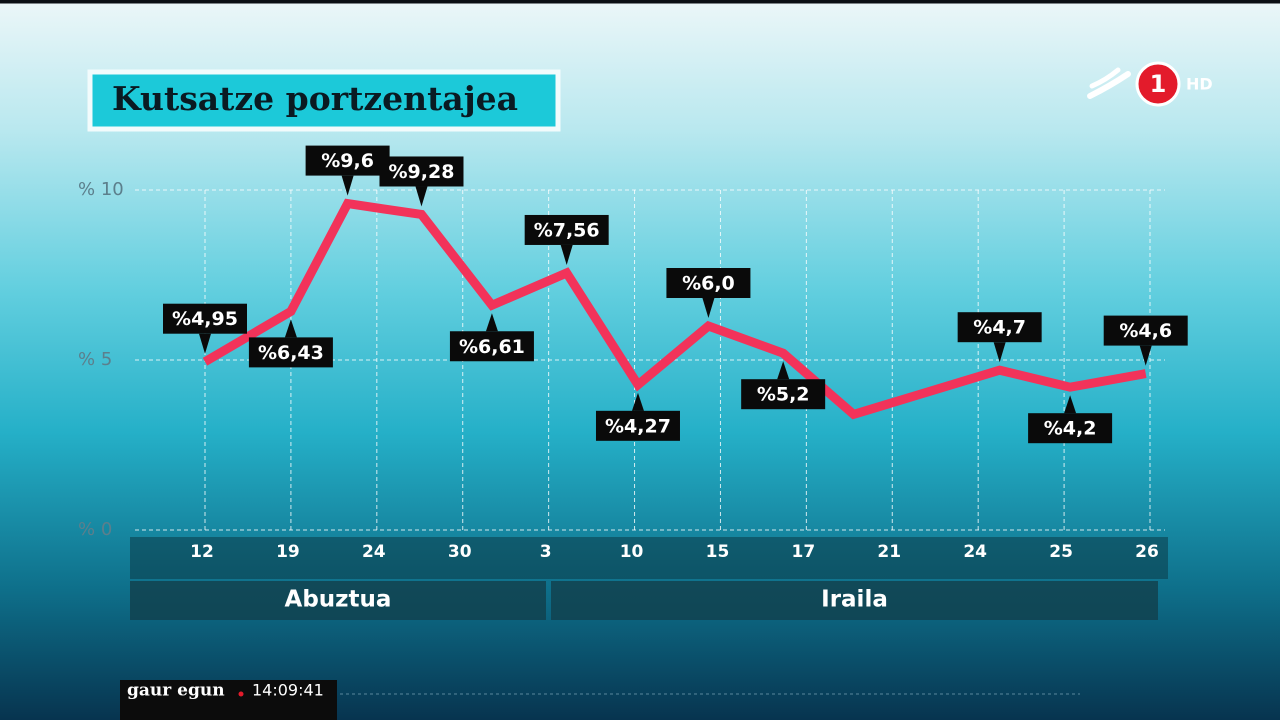  What do you see at coordinates (288, 552) in the screenshot?
I see `x-tick-label: 19` at bounding box center [288, 552].